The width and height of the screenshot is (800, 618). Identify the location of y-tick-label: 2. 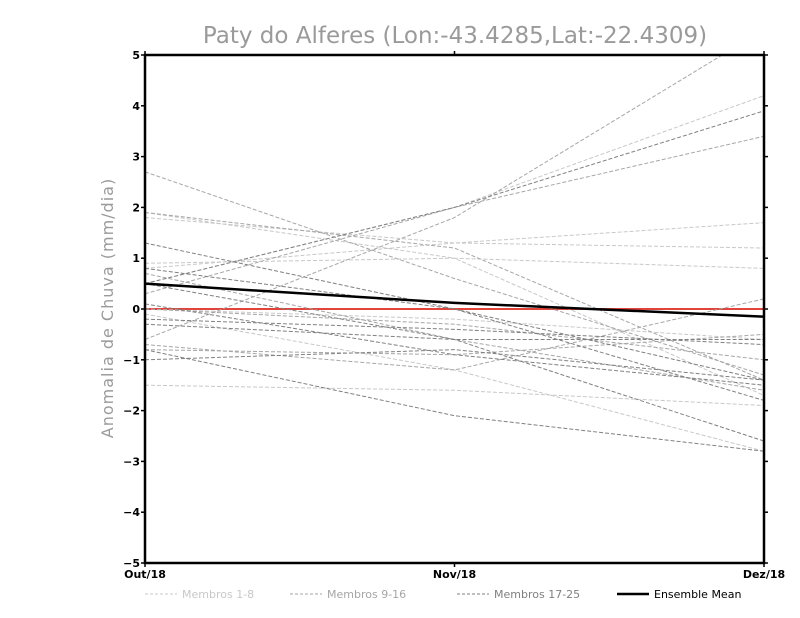
(136, 207).